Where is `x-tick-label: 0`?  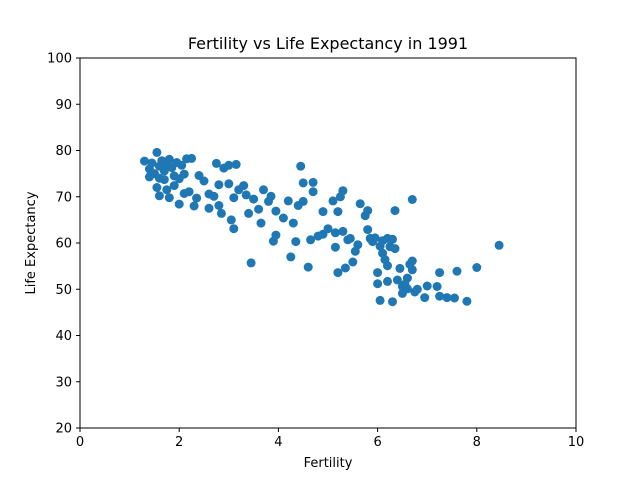 x-tick-label: 0 is located at coordinates (80, 442).